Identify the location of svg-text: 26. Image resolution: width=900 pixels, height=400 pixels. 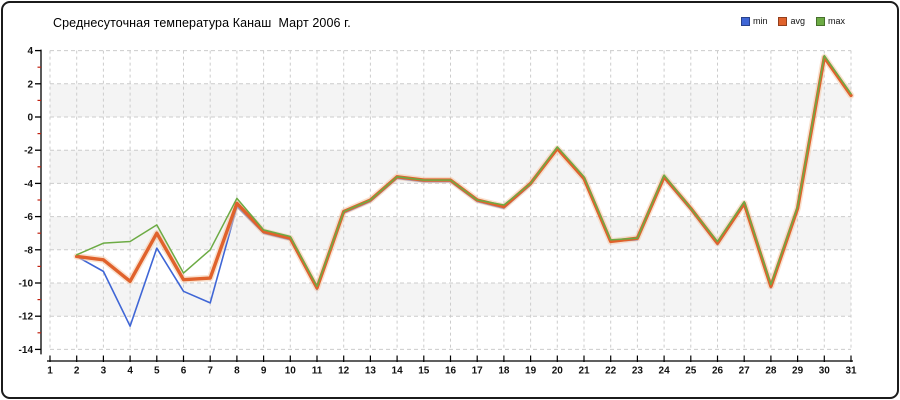
(718, 371).